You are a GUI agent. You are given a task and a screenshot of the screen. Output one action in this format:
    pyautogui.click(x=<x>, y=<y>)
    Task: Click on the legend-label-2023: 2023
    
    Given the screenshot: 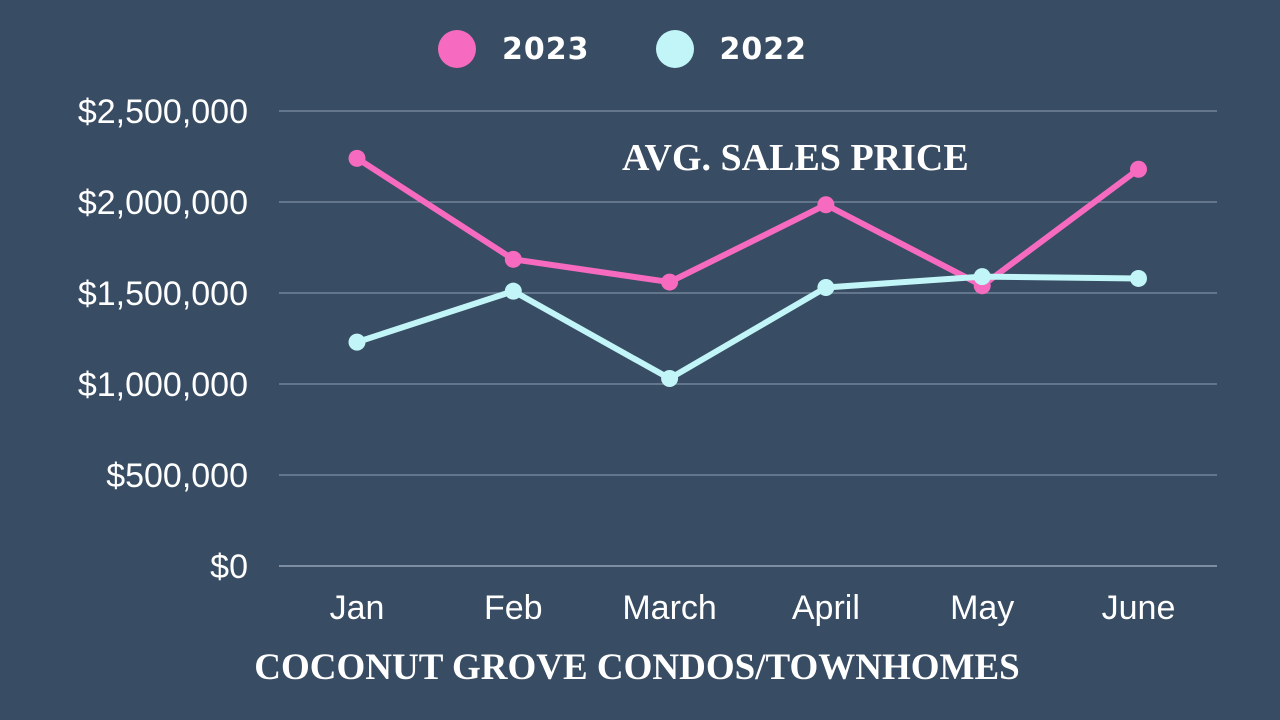 What is the action you would take?
    pyautogui.click(x=546, y=49)
    